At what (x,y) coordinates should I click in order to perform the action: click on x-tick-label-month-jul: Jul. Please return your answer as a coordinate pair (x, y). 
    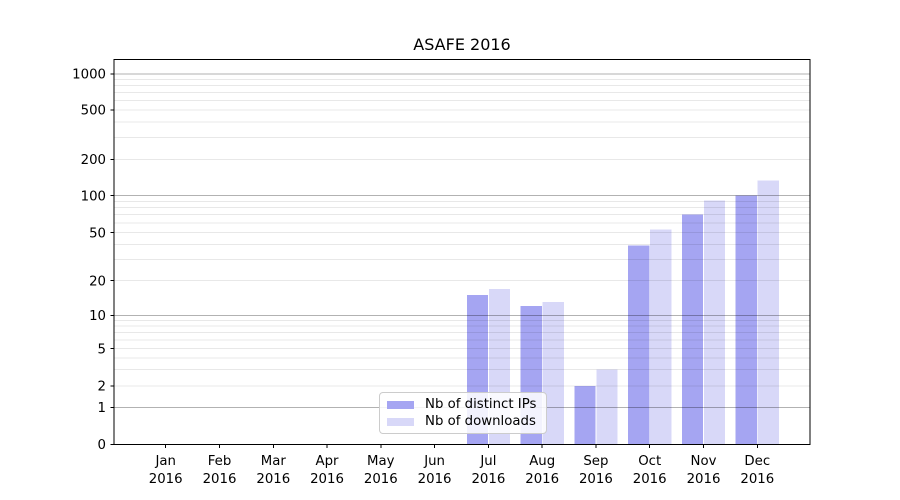
    Looking at the image, I should click on (487, 461).